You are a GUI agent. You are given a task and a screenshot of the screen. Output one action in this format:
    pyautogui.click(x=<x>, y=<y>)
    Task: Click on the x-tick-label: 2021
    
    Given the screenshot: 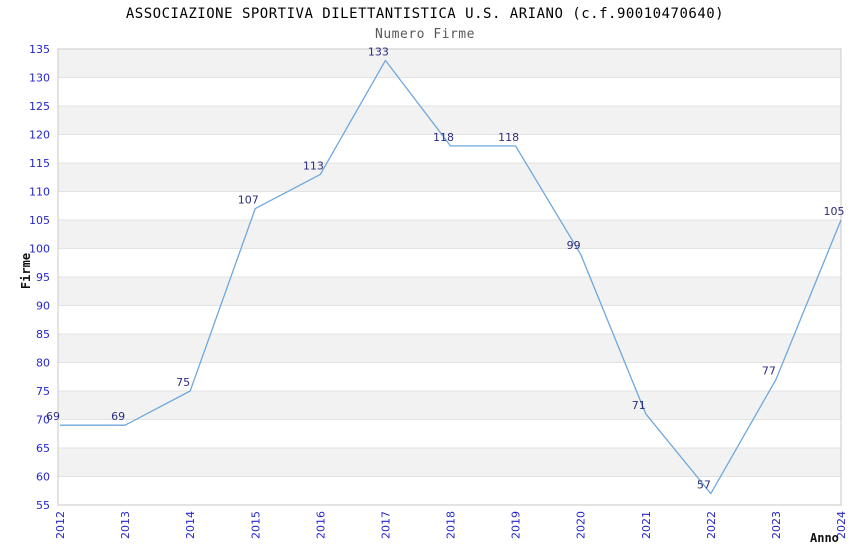 What is the action you would take?
    pyautogui.click(x=646, y=525)
    